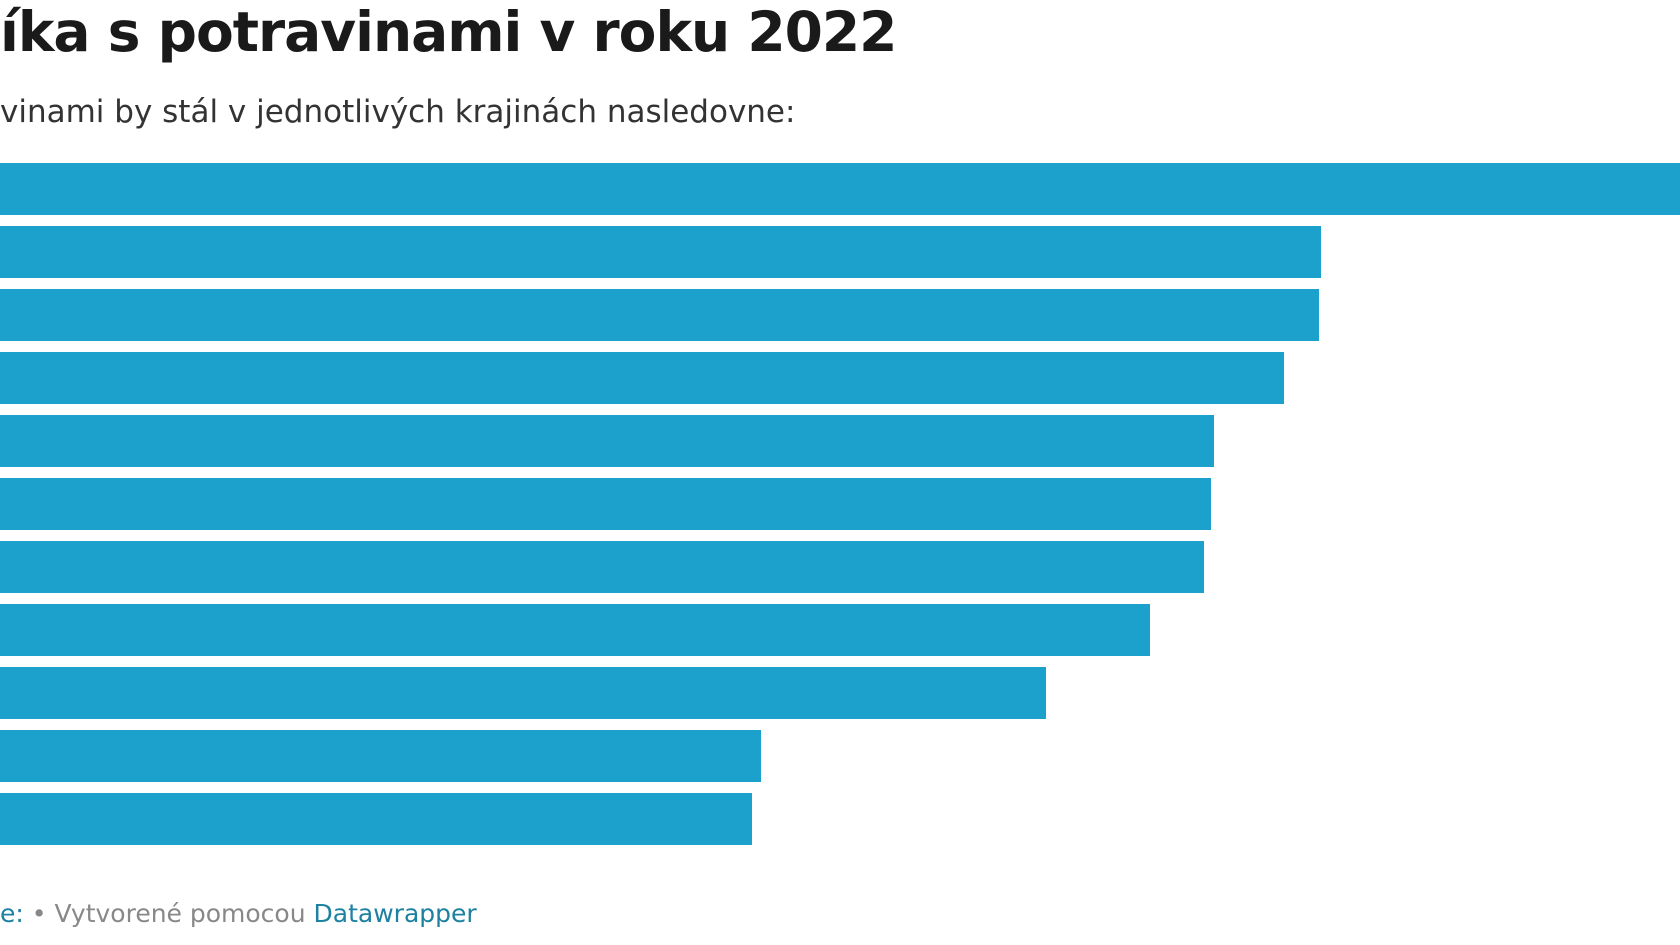 The image size is (1680, 945). Describe the element at coordinates (448, 32) in the screenshot. I see `chart-title: íka s potravinami v roku 2022` at that location.